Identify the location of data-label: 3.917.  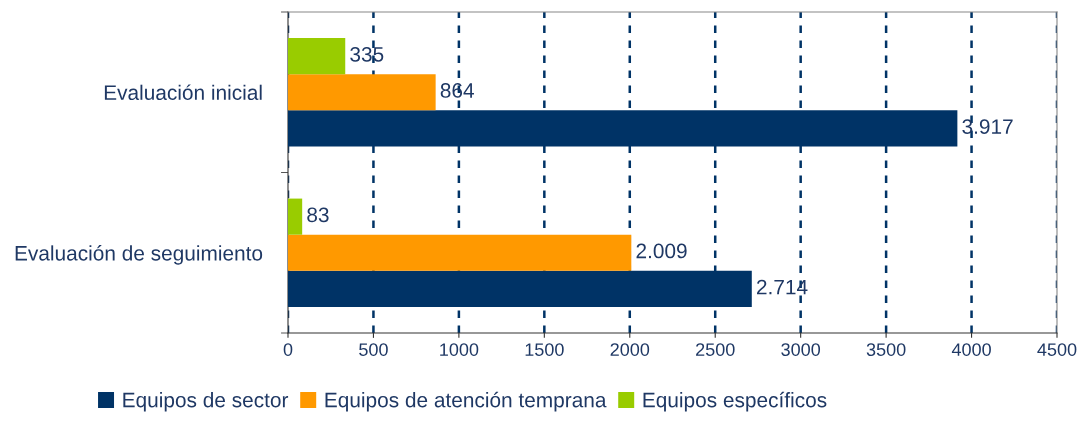
(987, 126).